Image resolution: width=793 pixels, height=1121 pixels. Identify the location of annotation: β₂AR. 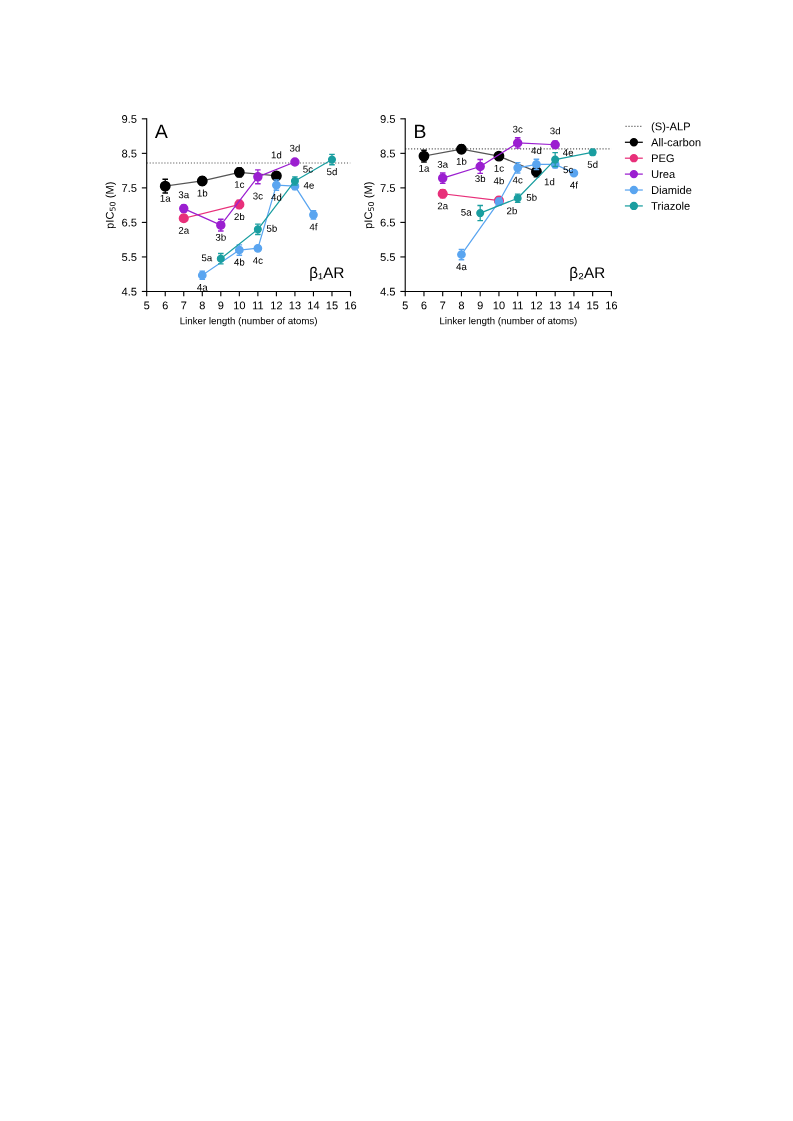
(587, 274).